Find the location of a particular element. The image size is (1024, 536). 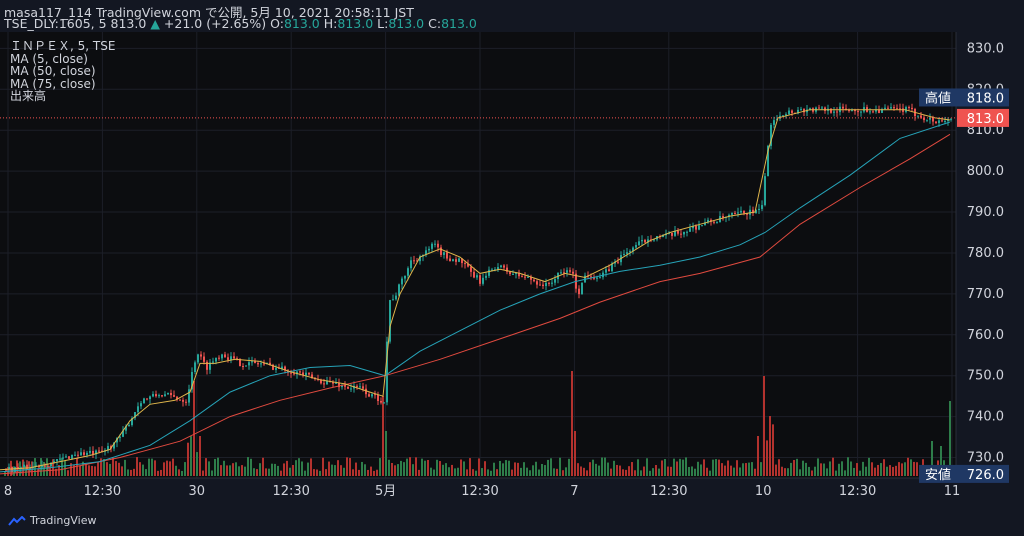

legend-title: ＩＮＰＥＸ, 5, TSE is located at coordinates (63, 46).